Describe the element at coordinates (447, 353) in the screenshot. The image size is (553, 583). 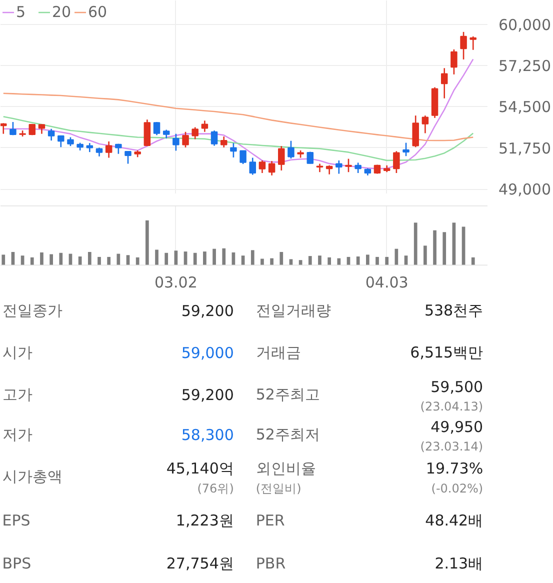
I see `text: 6,515백만` at that location.